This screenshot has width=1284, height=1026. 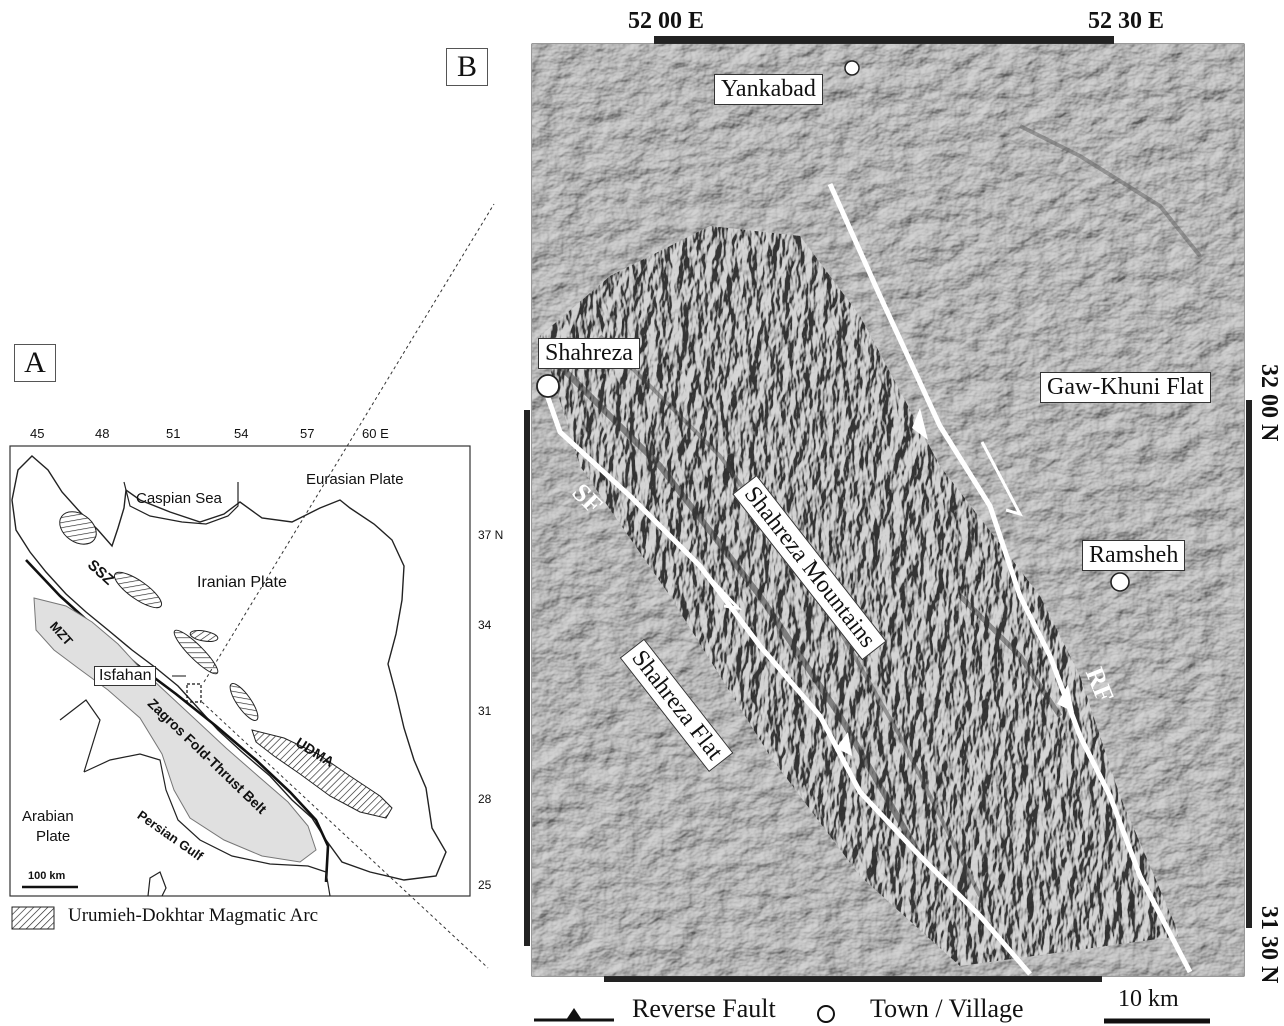 I want to click on legend-symbols, so click(x=872, y=1014).